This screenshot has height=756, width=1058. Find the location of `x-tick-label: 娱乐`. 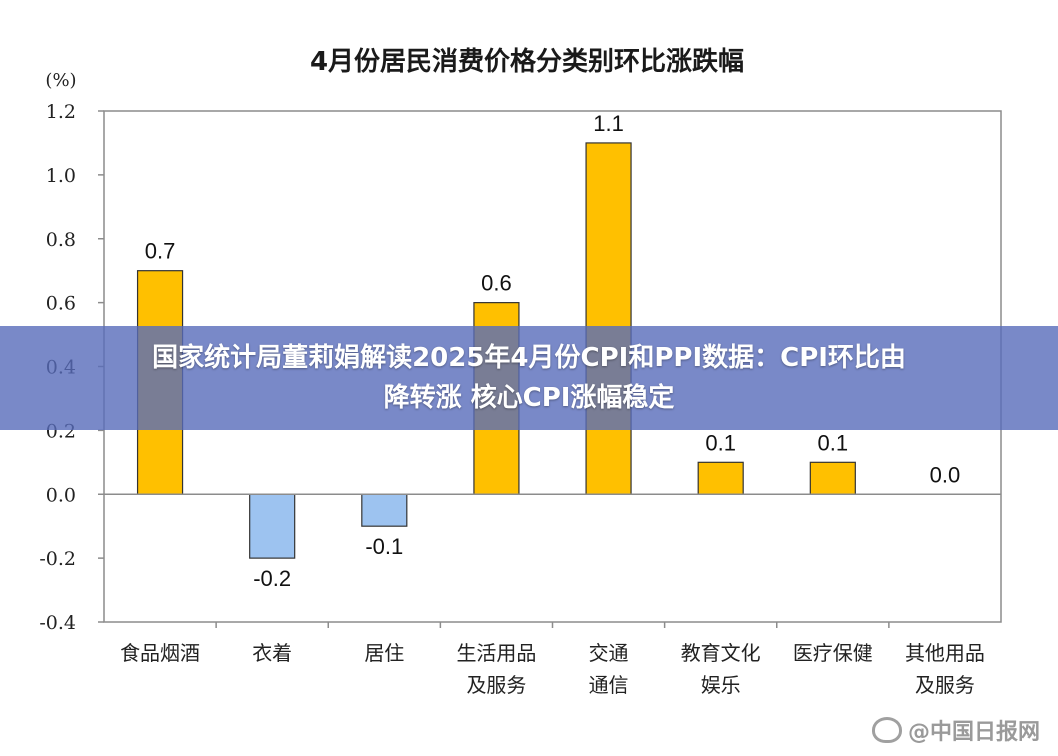

x-tick-label: 娱乐 is located at coordinates (721, 685).